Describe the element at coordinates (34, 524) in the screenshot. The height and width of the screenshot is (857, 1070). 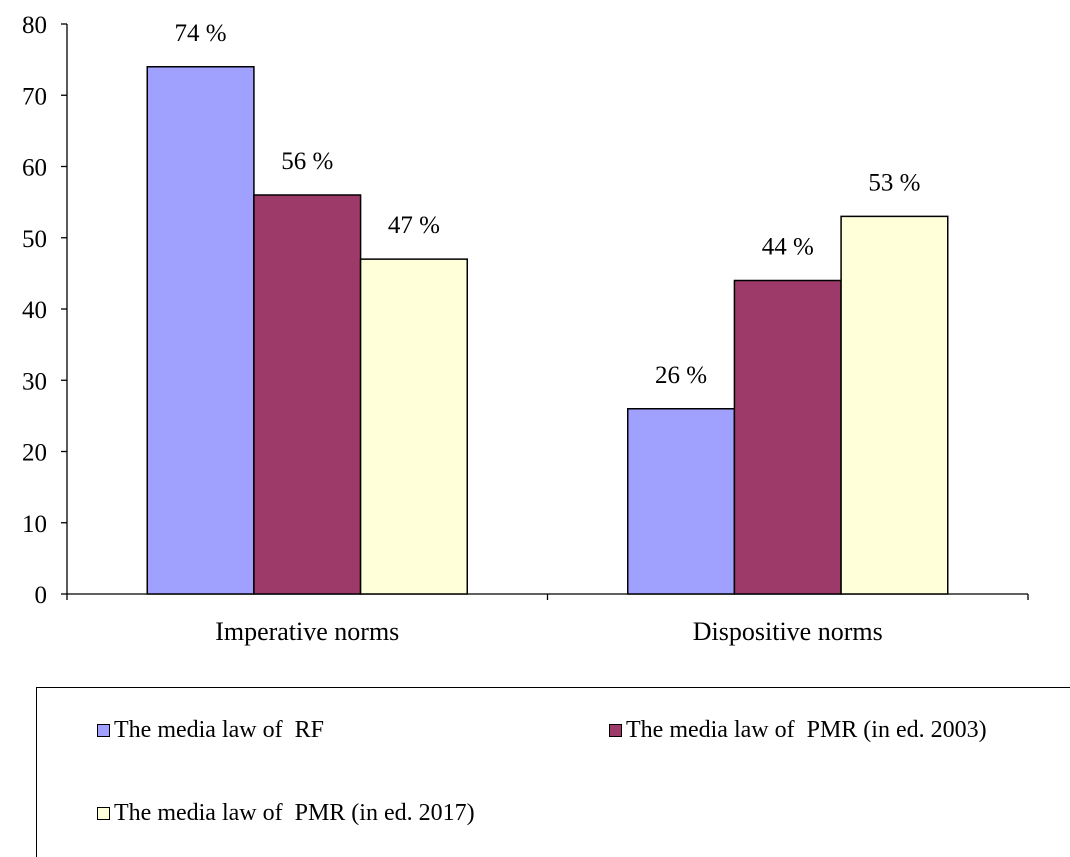
I see `y-tick-label: 10` at that location.